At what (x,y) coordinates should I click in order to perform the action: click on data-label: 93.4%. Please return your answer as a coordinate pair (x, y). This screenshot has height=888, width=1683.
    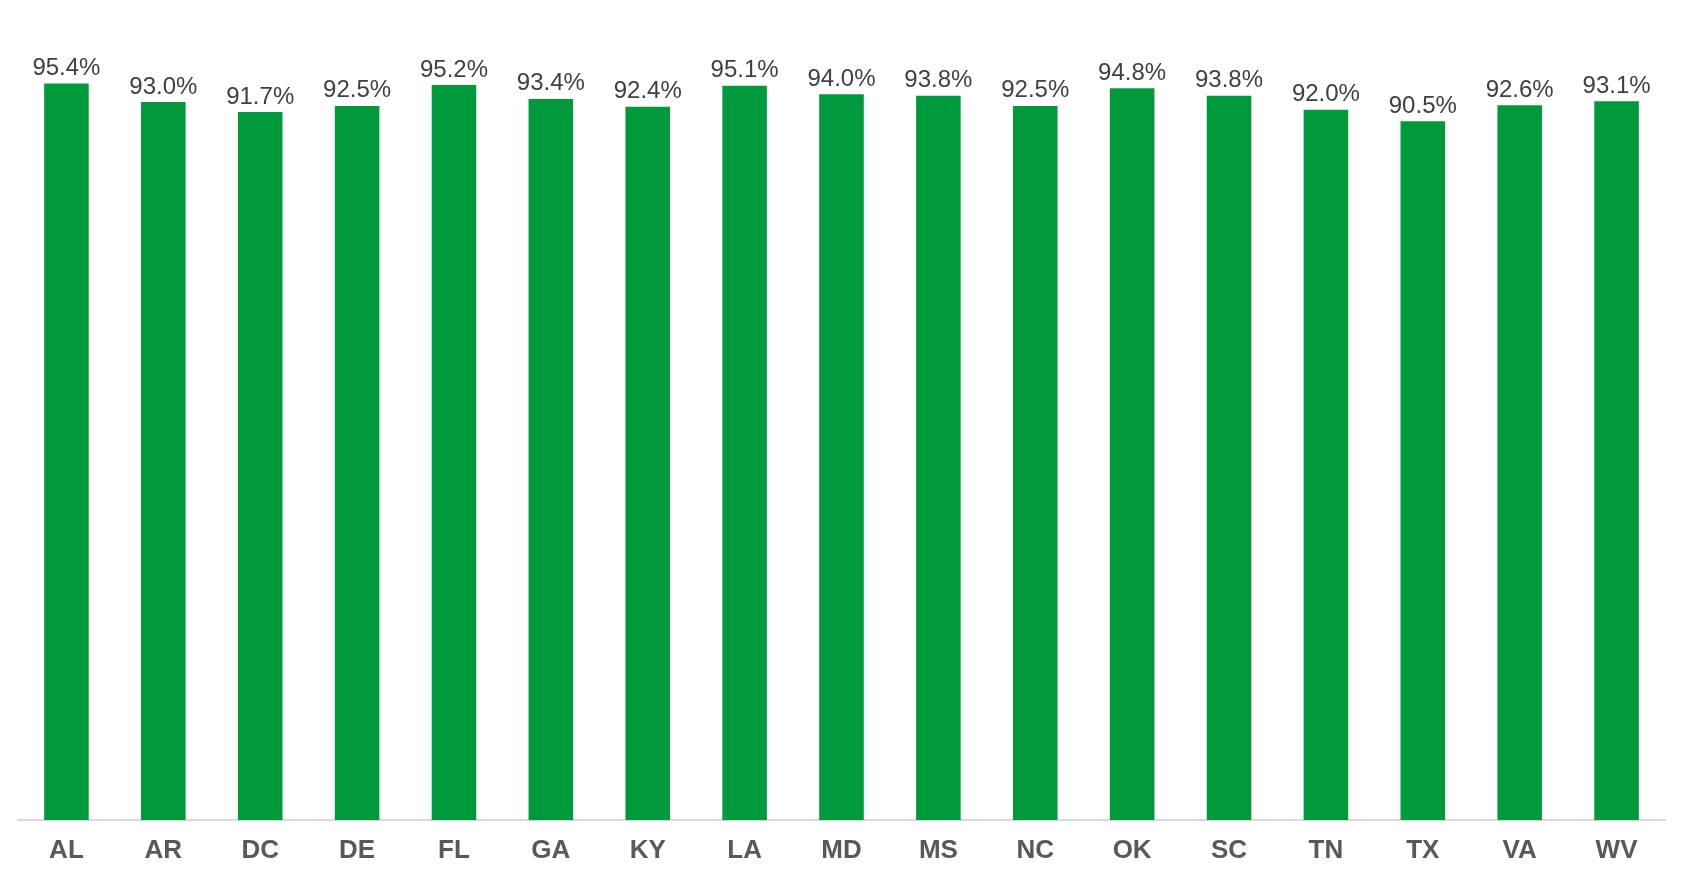
    Looking at the image, I should click on (550, 82).